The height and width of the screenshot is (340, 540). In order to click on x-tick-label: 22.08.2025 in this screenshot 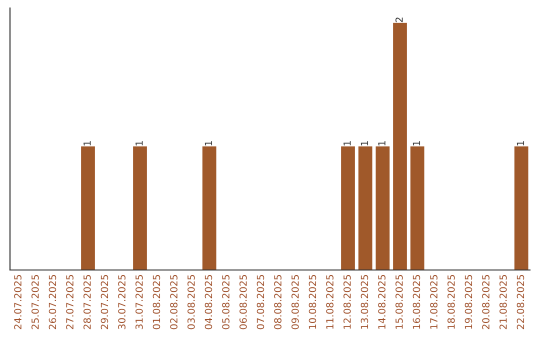, I will do `click(520, 302)`.